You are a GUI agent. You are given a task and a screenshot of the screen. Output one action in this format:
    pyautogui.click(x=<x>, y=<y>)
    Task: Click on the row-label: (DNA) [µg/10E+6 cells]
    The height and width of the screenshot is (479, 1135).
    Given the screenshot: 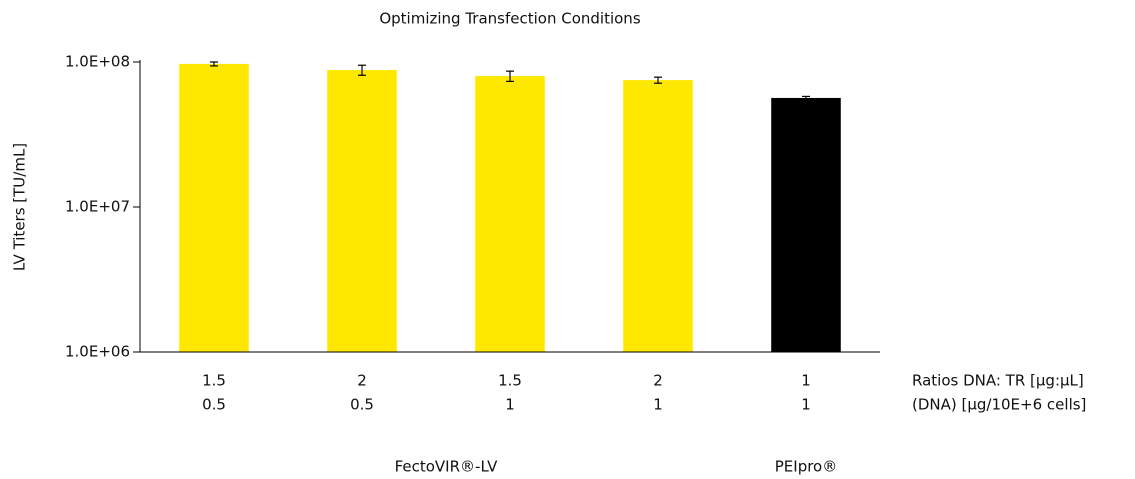 What is the action you would take?
    pyautogui.click(x=999, y=405)
    